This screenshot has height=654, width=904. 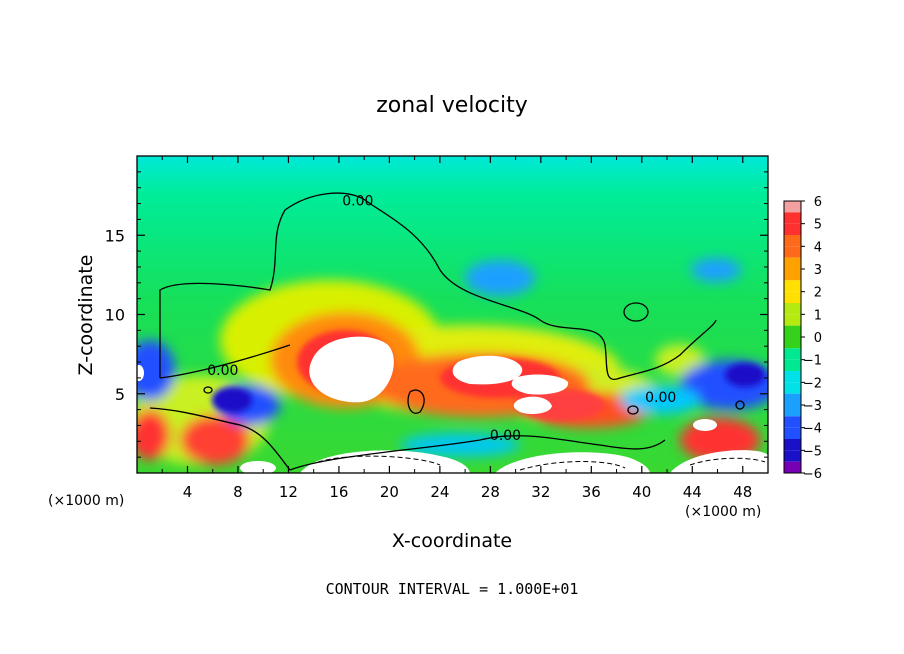 What do you see at coordinates (452, 589) in the screenshot?
I see `contour-interval-note: CONTOUR INTERVAL = 1.000E+01` at bounding box center [452, 589].